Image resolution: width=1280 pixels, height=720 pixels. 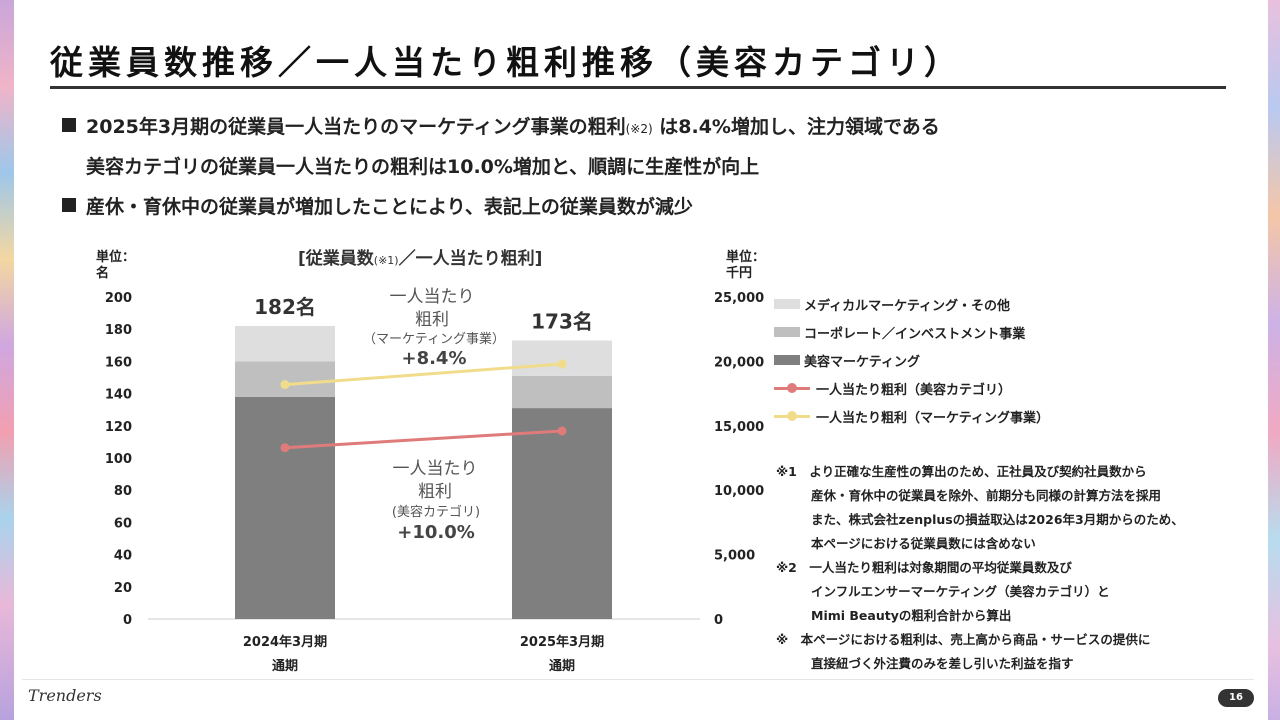 What do you see at coordinates (386, 260) in the screenshot?
I see `chart-heading-note: (※1)` at bounding box center [386, 260].